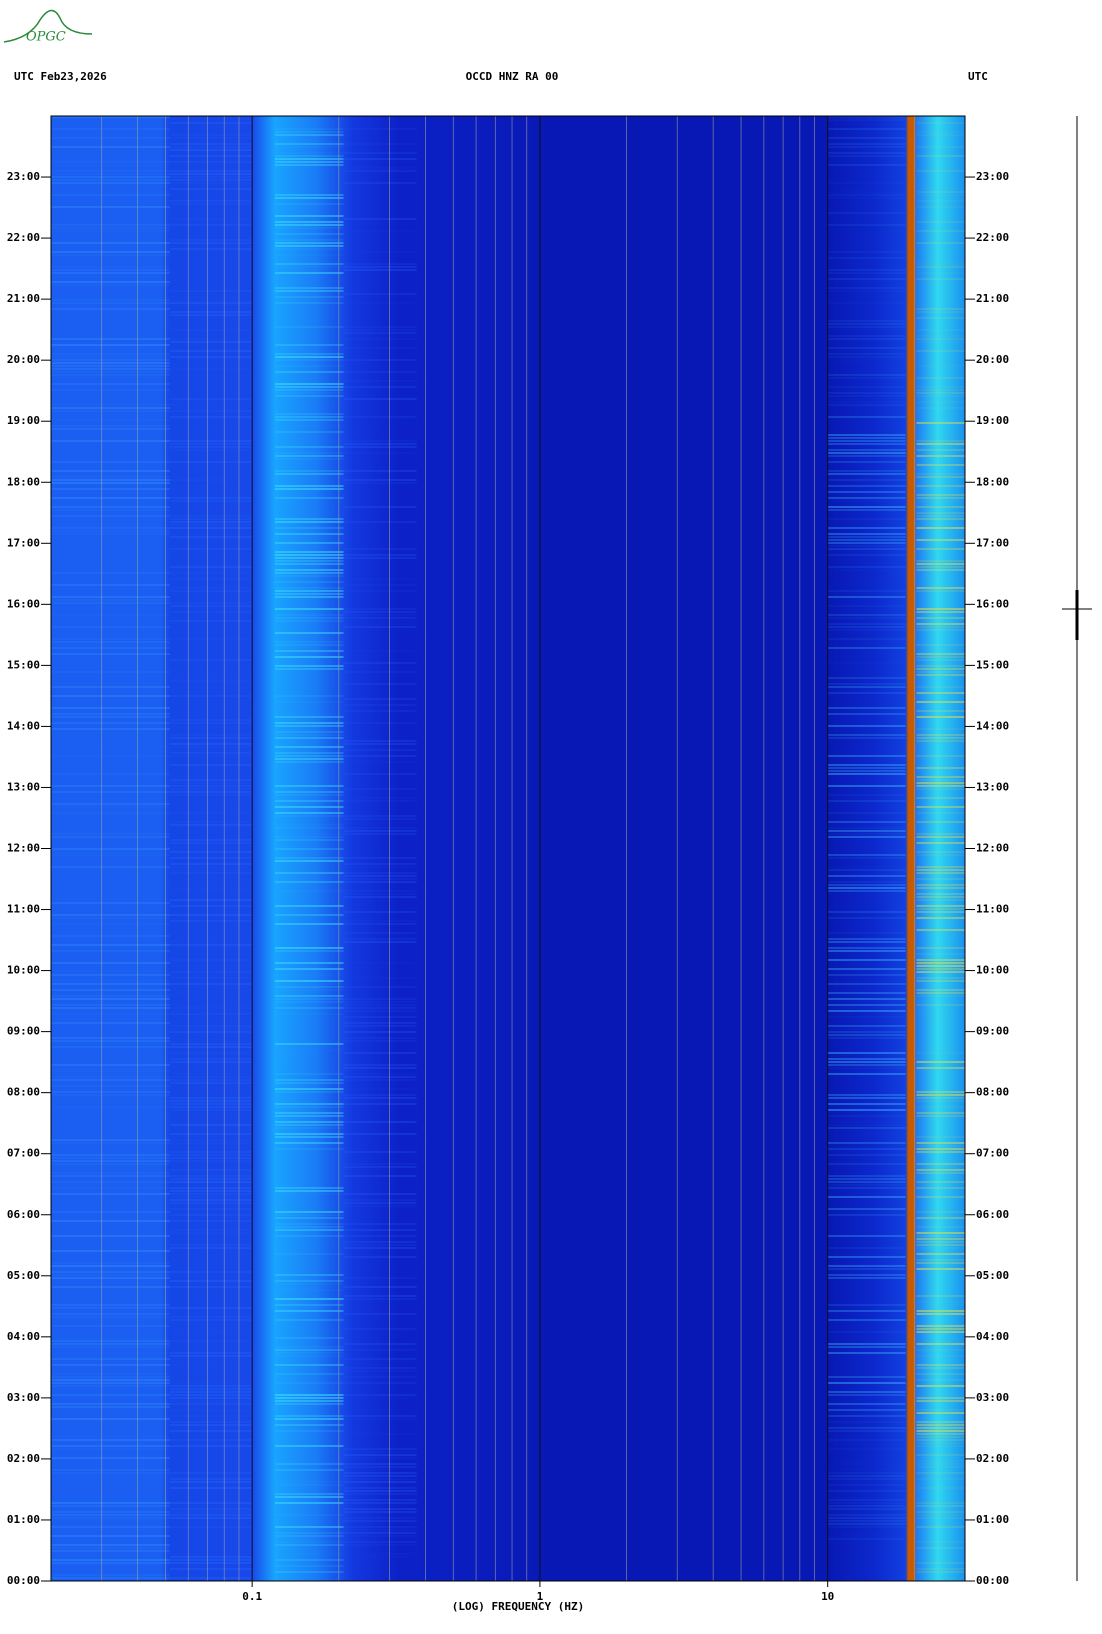 This screenshot has width=1102, height=1634. I want to click on logo-curve, so click(48, 26).